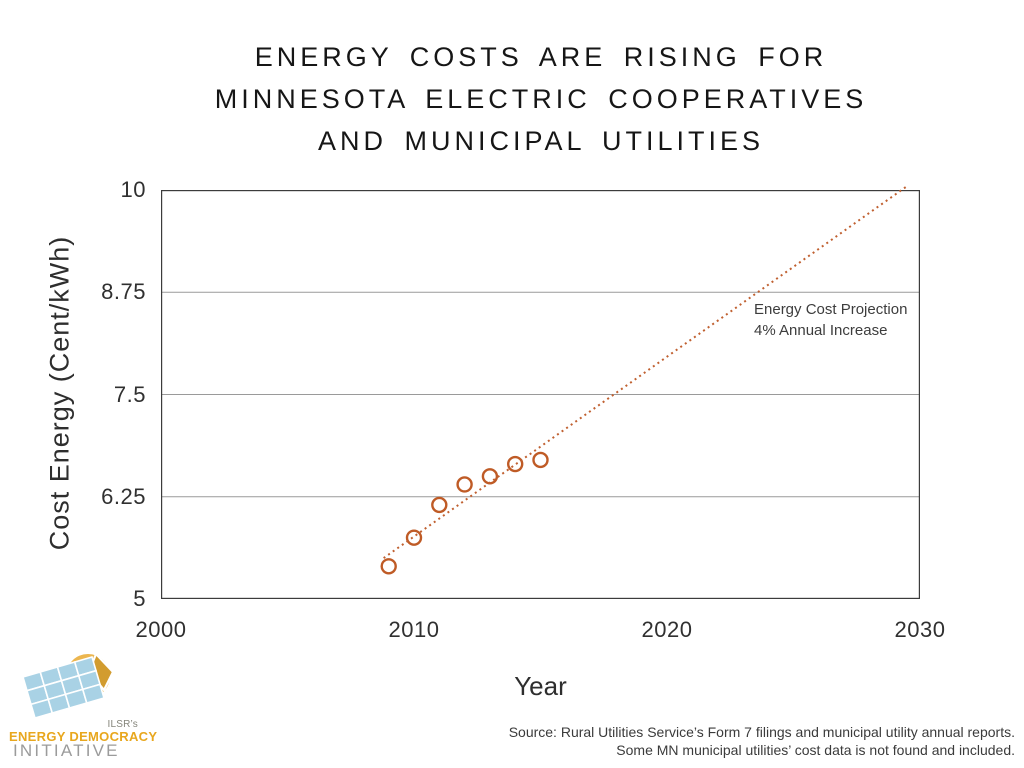 The height and width of the screenshot is (768, 1024). What do you see at coordinates (821, 330) in the screenshot?
I see `projection-annotation-line-2: 4% Annual Increase` at bounding box center [821, 330].